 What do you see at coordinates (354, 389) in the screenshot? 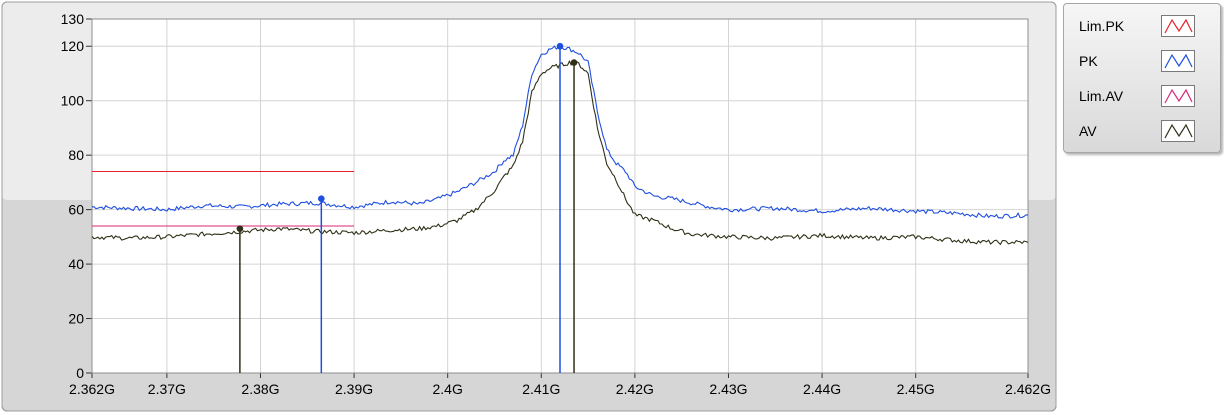
I see `x-tick-label: 2.39G` at bounding box center [354, 389].